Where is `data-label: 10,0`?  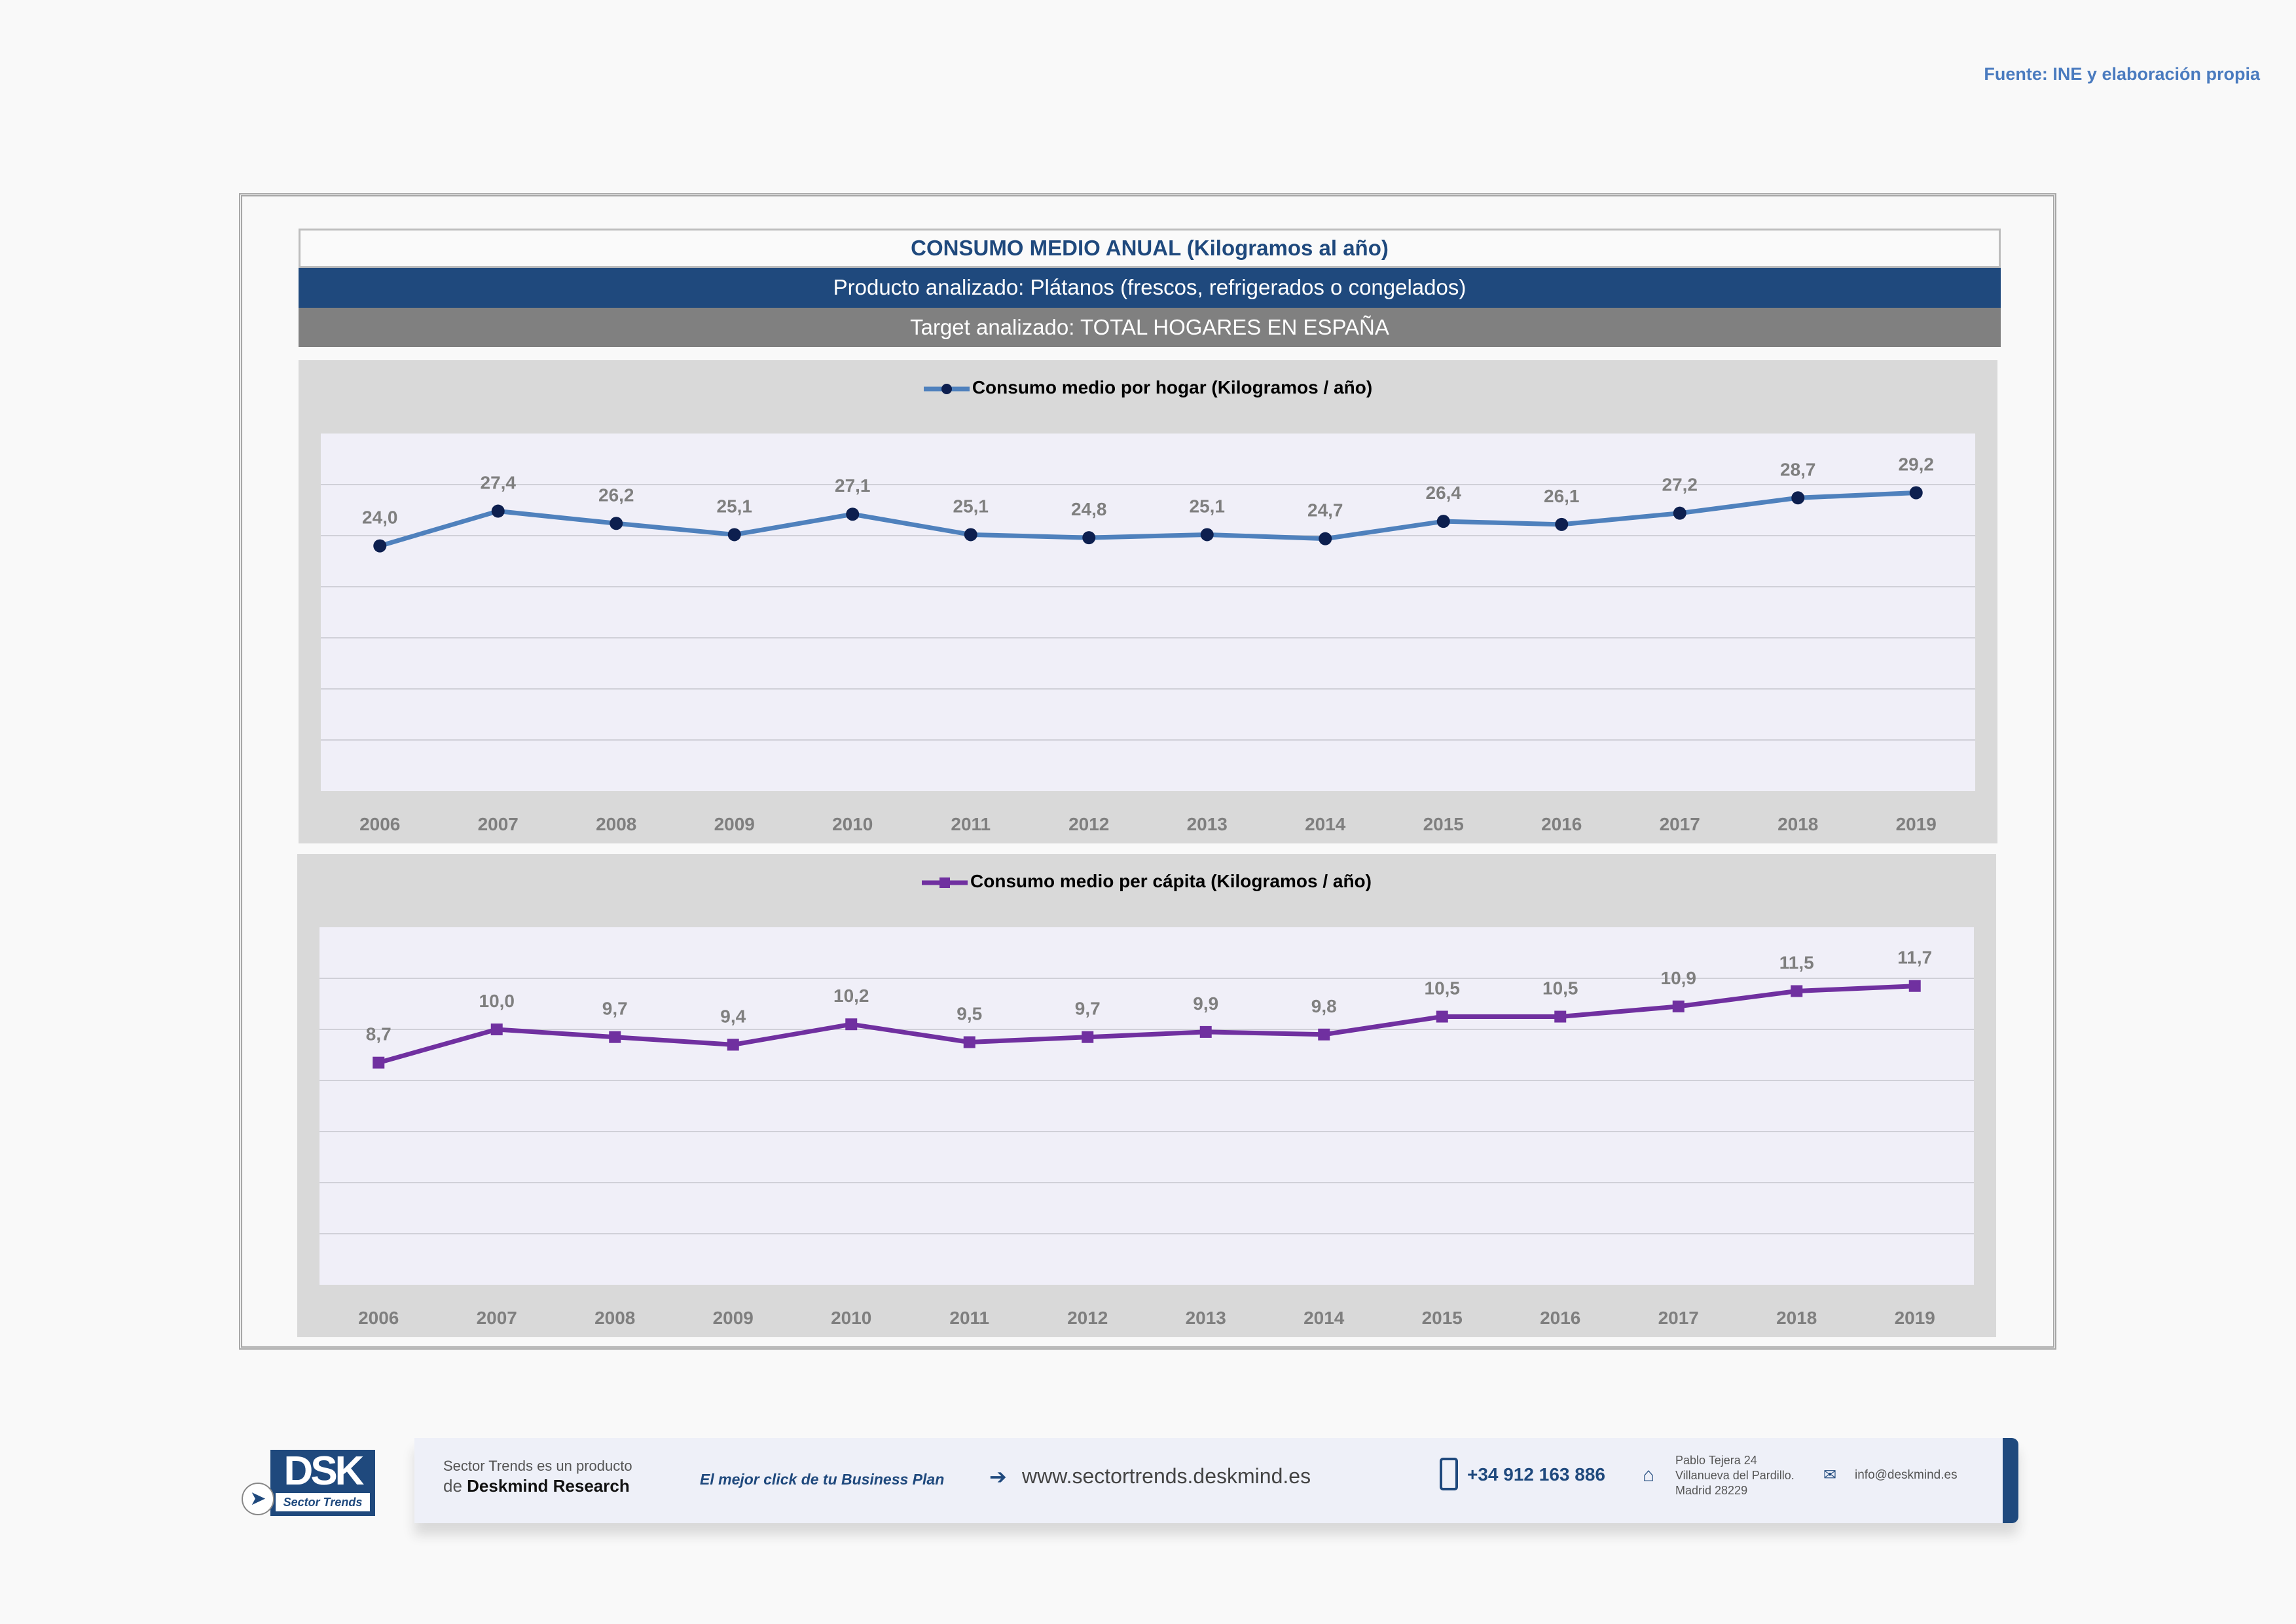
data-label: 10,0 is located at coordinates (497, 1001).